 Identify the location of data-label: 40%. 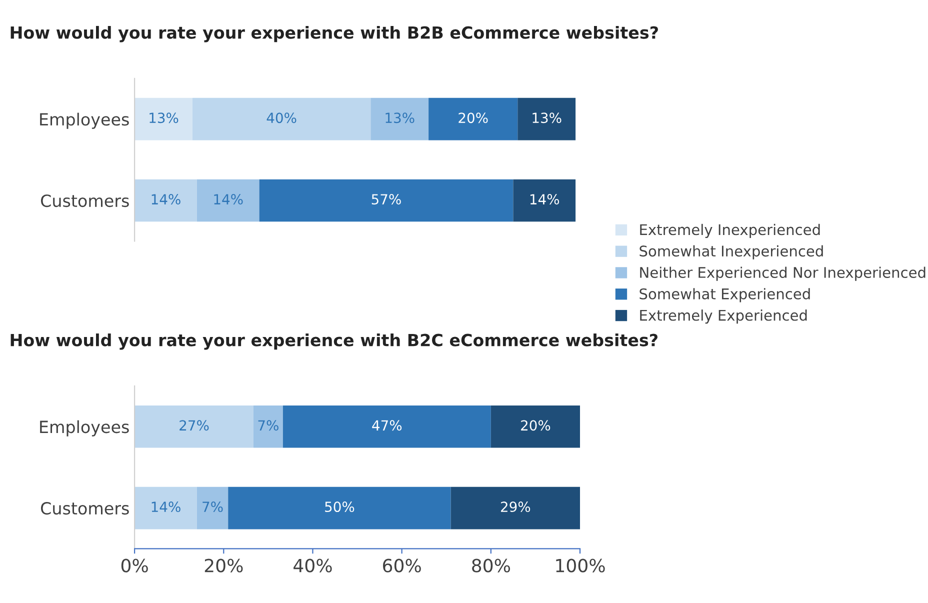
(281, 118).